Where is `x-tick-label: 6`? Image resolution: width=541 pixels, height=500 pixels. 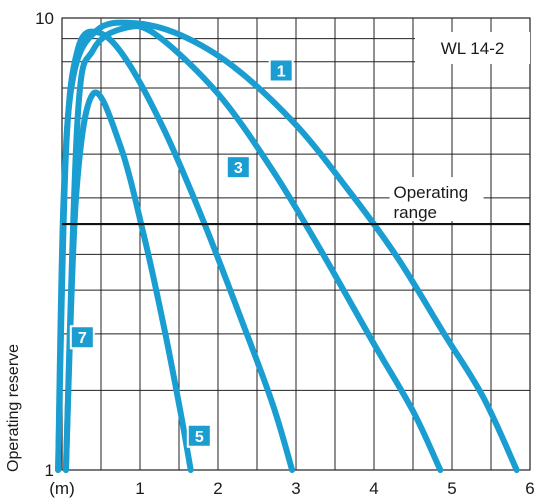 x-tick-label: 6 is located at coordinates (529, 488).